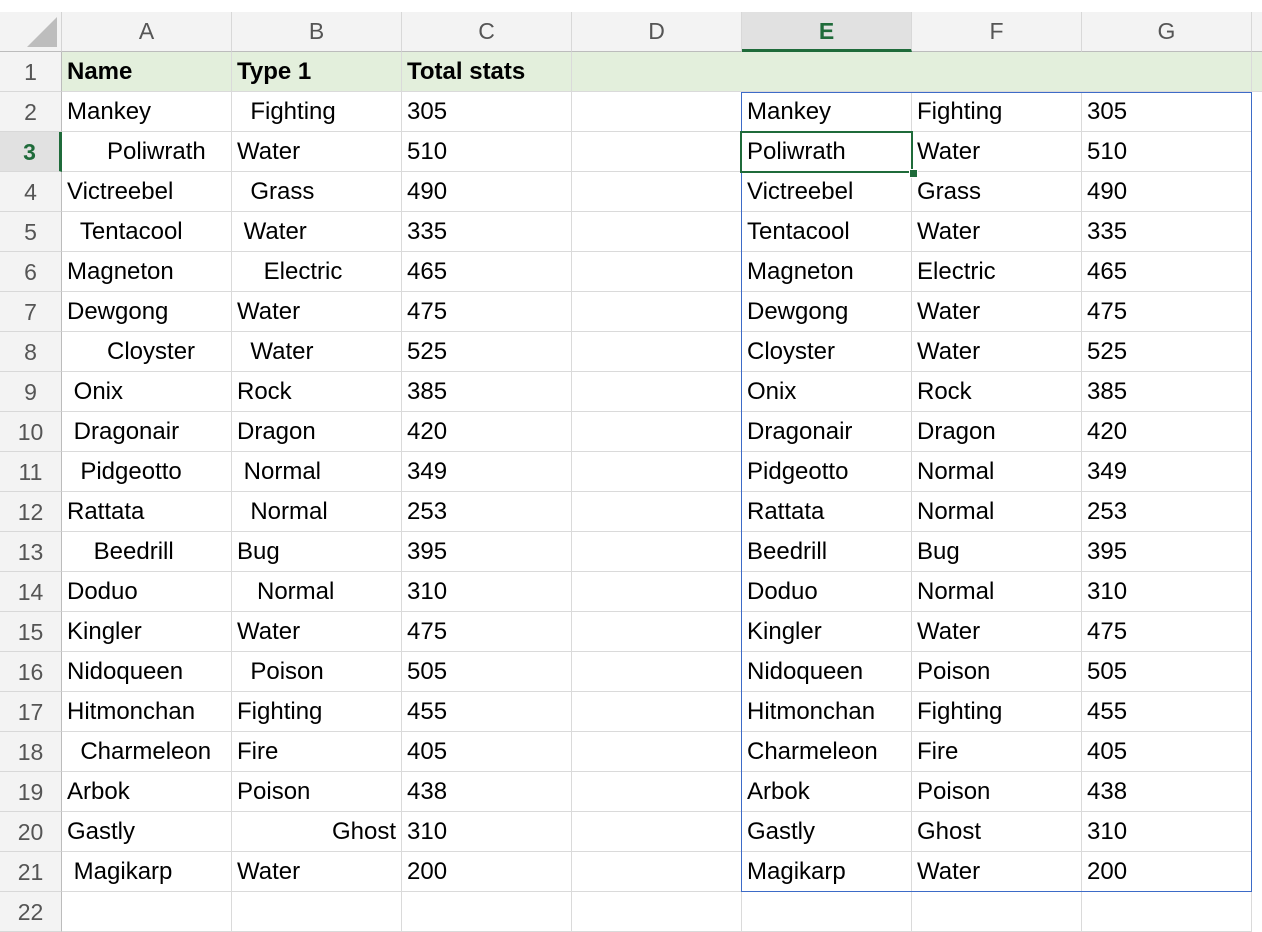 The height and width of the screenshot is (932, 1262). What do you see at coordinates (997, 312) in the screenshot?
I see `cell-F7: Water` at bounding box center [997, 312].